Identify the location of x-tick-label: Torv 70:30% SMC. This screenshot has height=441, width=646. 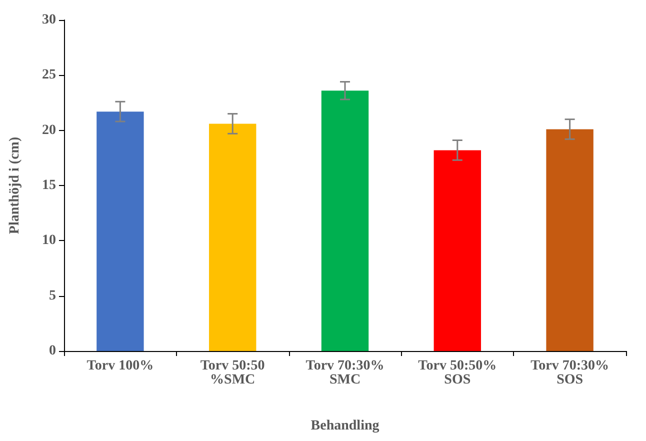
(345, 373).